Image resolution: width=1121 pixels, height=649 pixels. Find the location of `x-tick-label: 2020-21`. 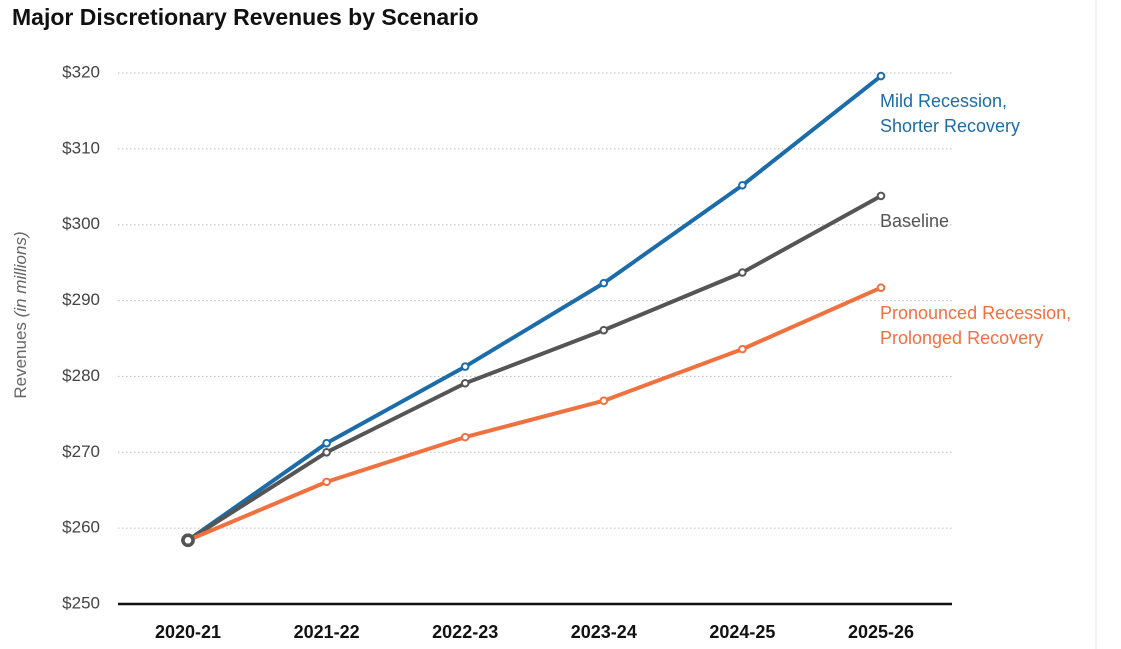

x-tick-label: 2020-21 is located at coordinates (188, 632).